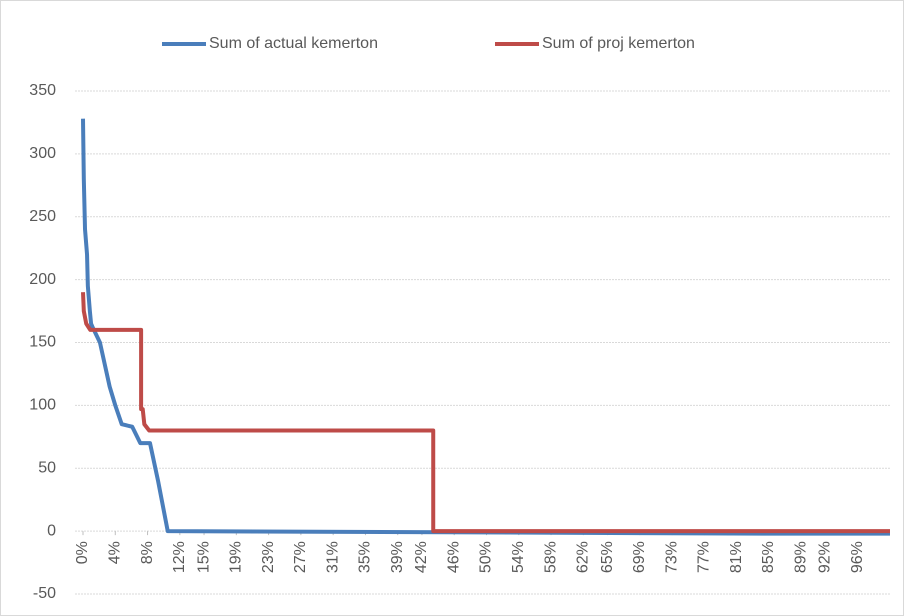  What do you see at coordinates (518, 557) in the screenshot?
I see `x-tick-label: 54%` at bounding box center [518, 557].